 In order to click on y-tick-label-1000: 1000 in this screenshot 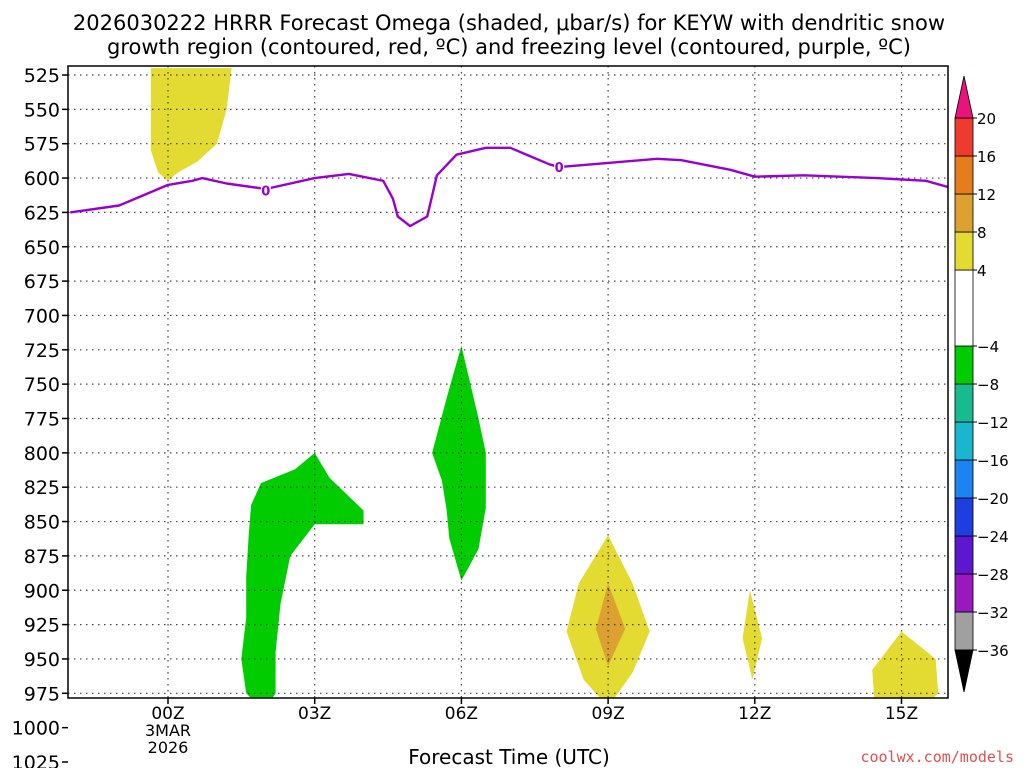, I will do `click(36, 729)`.